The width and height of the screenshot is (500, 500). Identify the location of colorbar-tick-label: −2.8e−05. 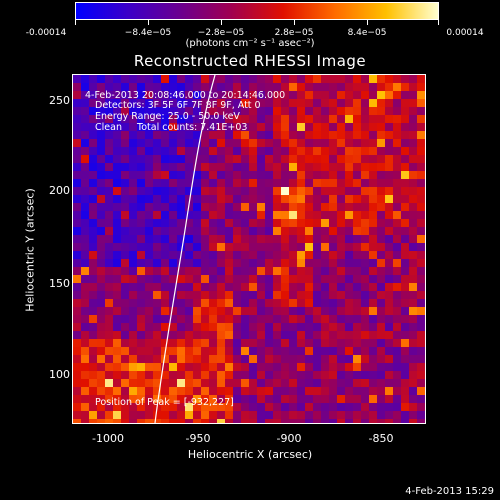
(221, 33).